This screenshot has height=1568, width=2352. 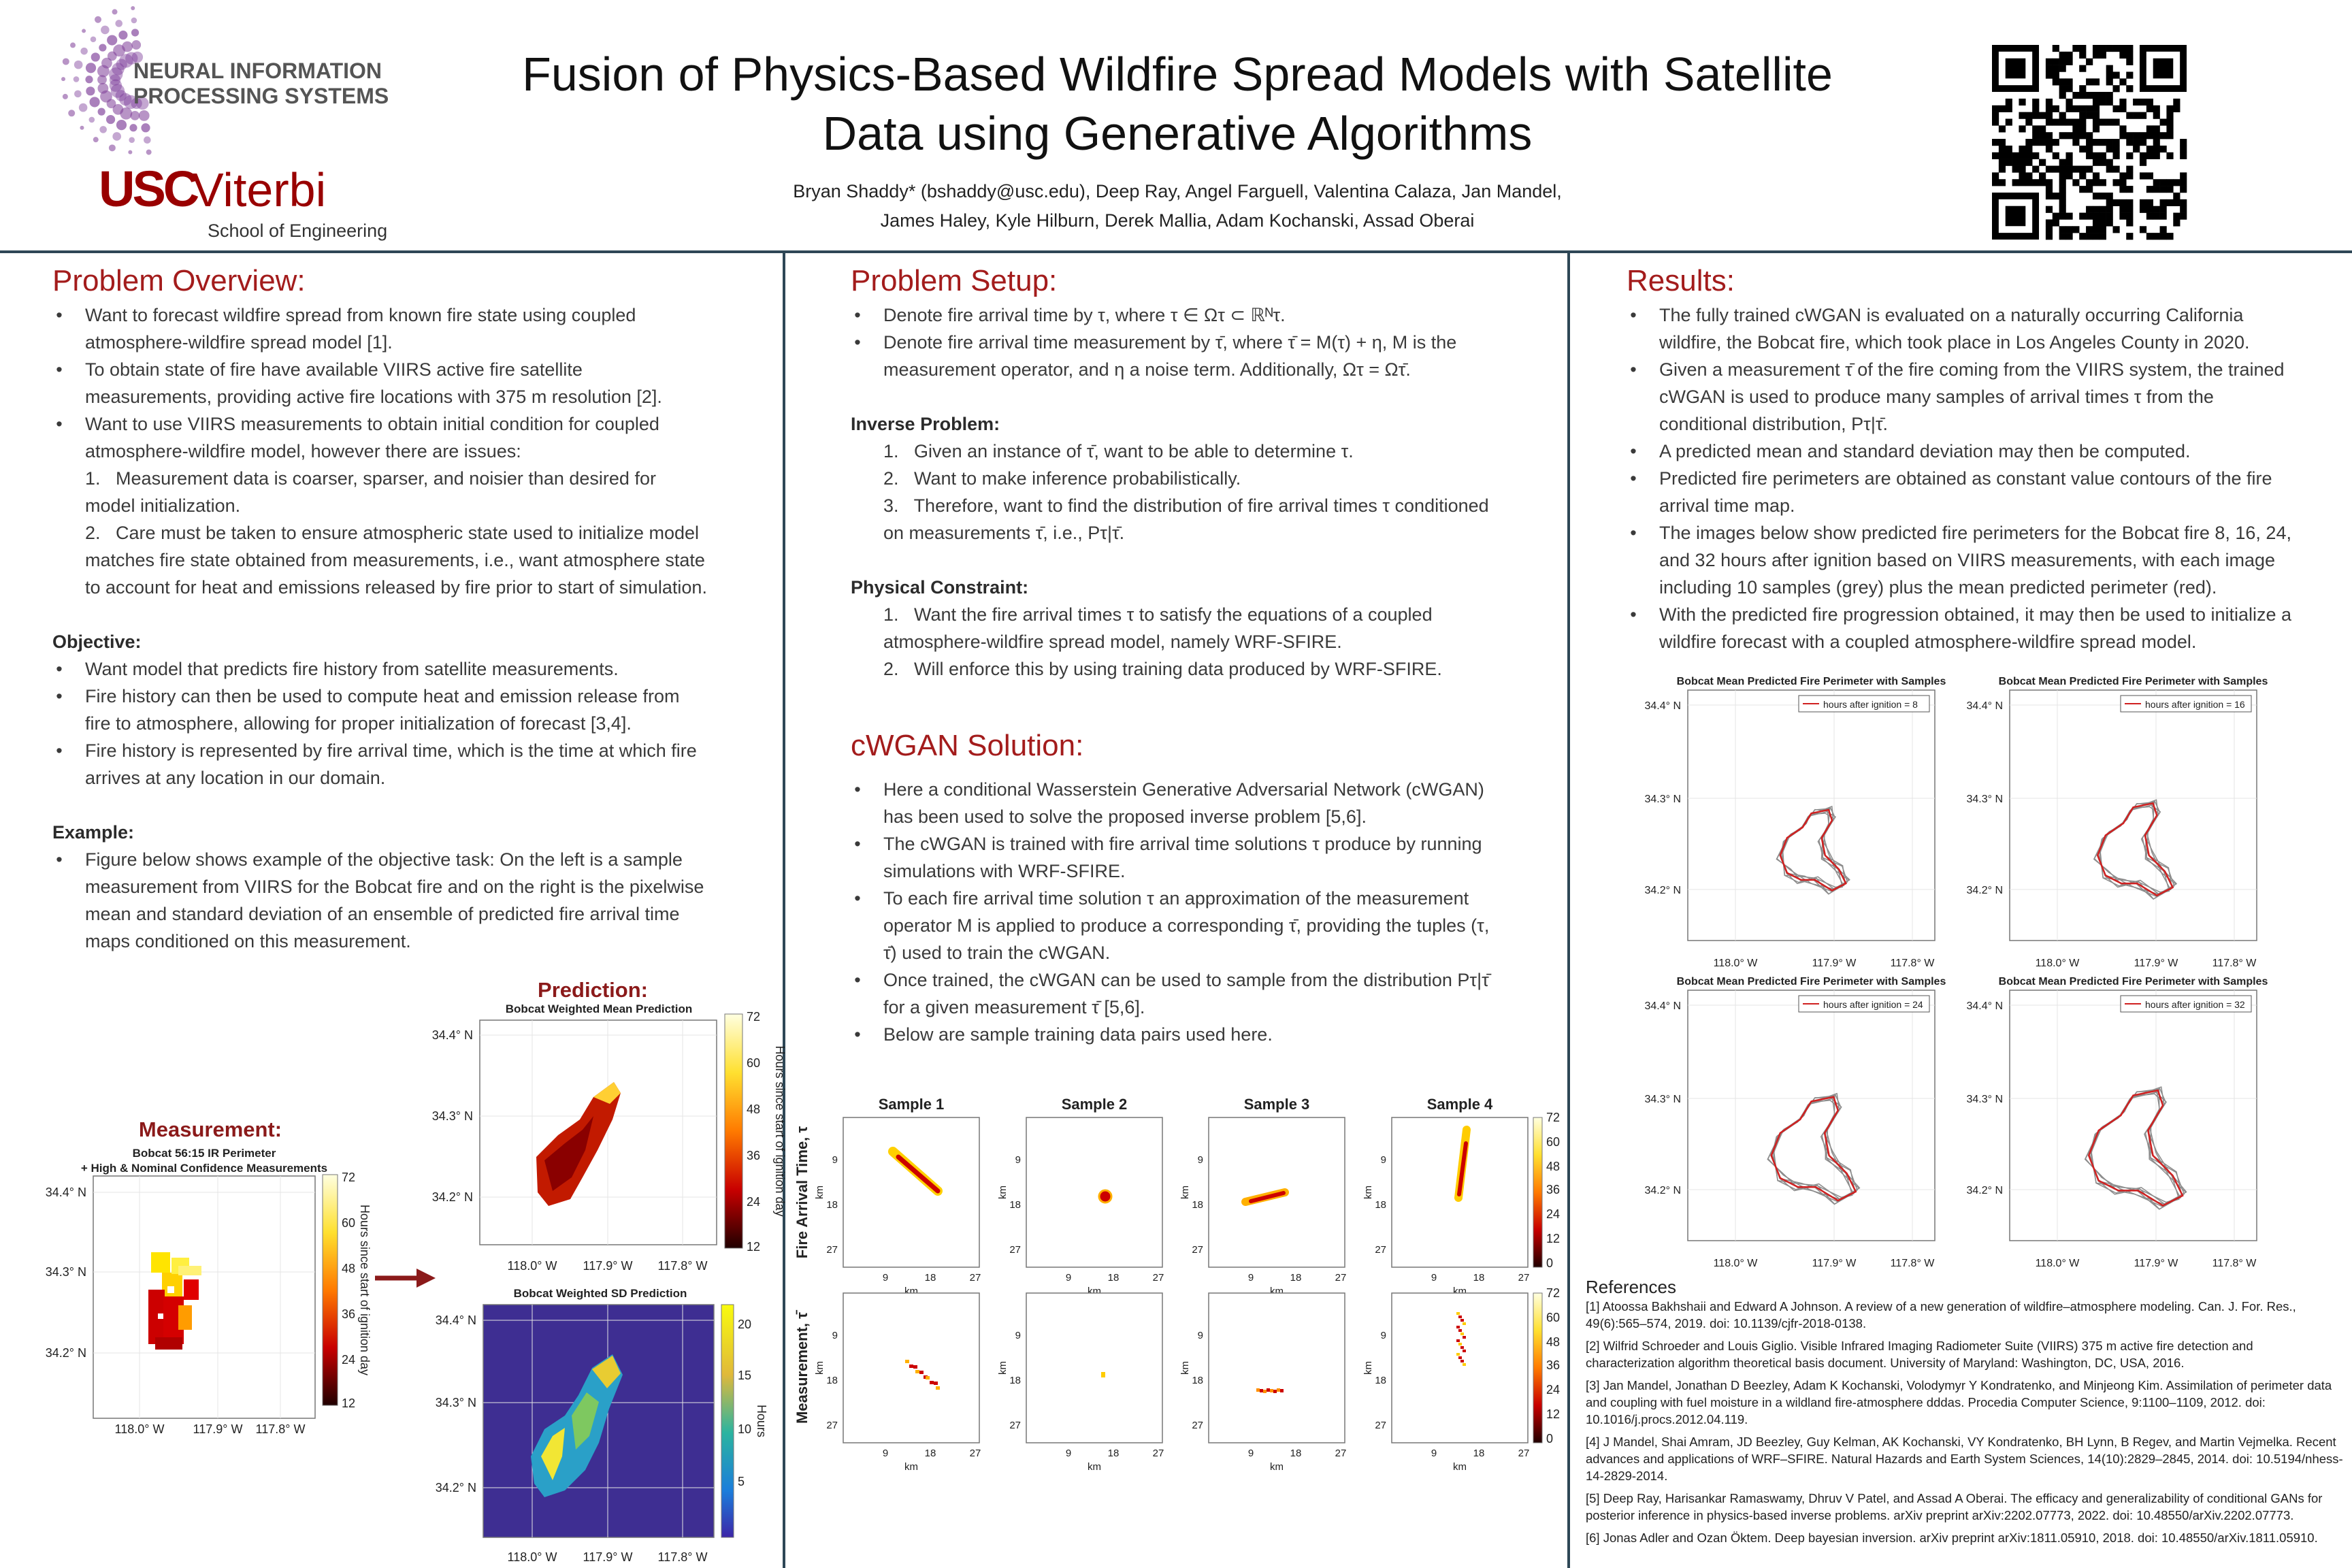 I want to click on figure-title: + High & Nominal Confidence Measurements, so click(x=204, y=1168).